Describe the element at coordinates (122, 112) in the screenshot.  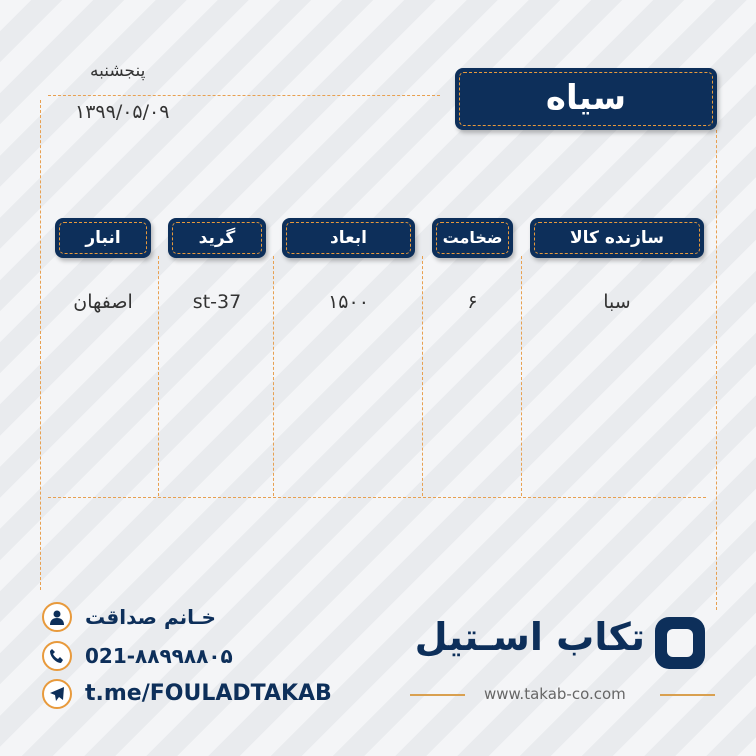
I see `date: ۱۳۹۹/۰۵/۰۹` at that location.